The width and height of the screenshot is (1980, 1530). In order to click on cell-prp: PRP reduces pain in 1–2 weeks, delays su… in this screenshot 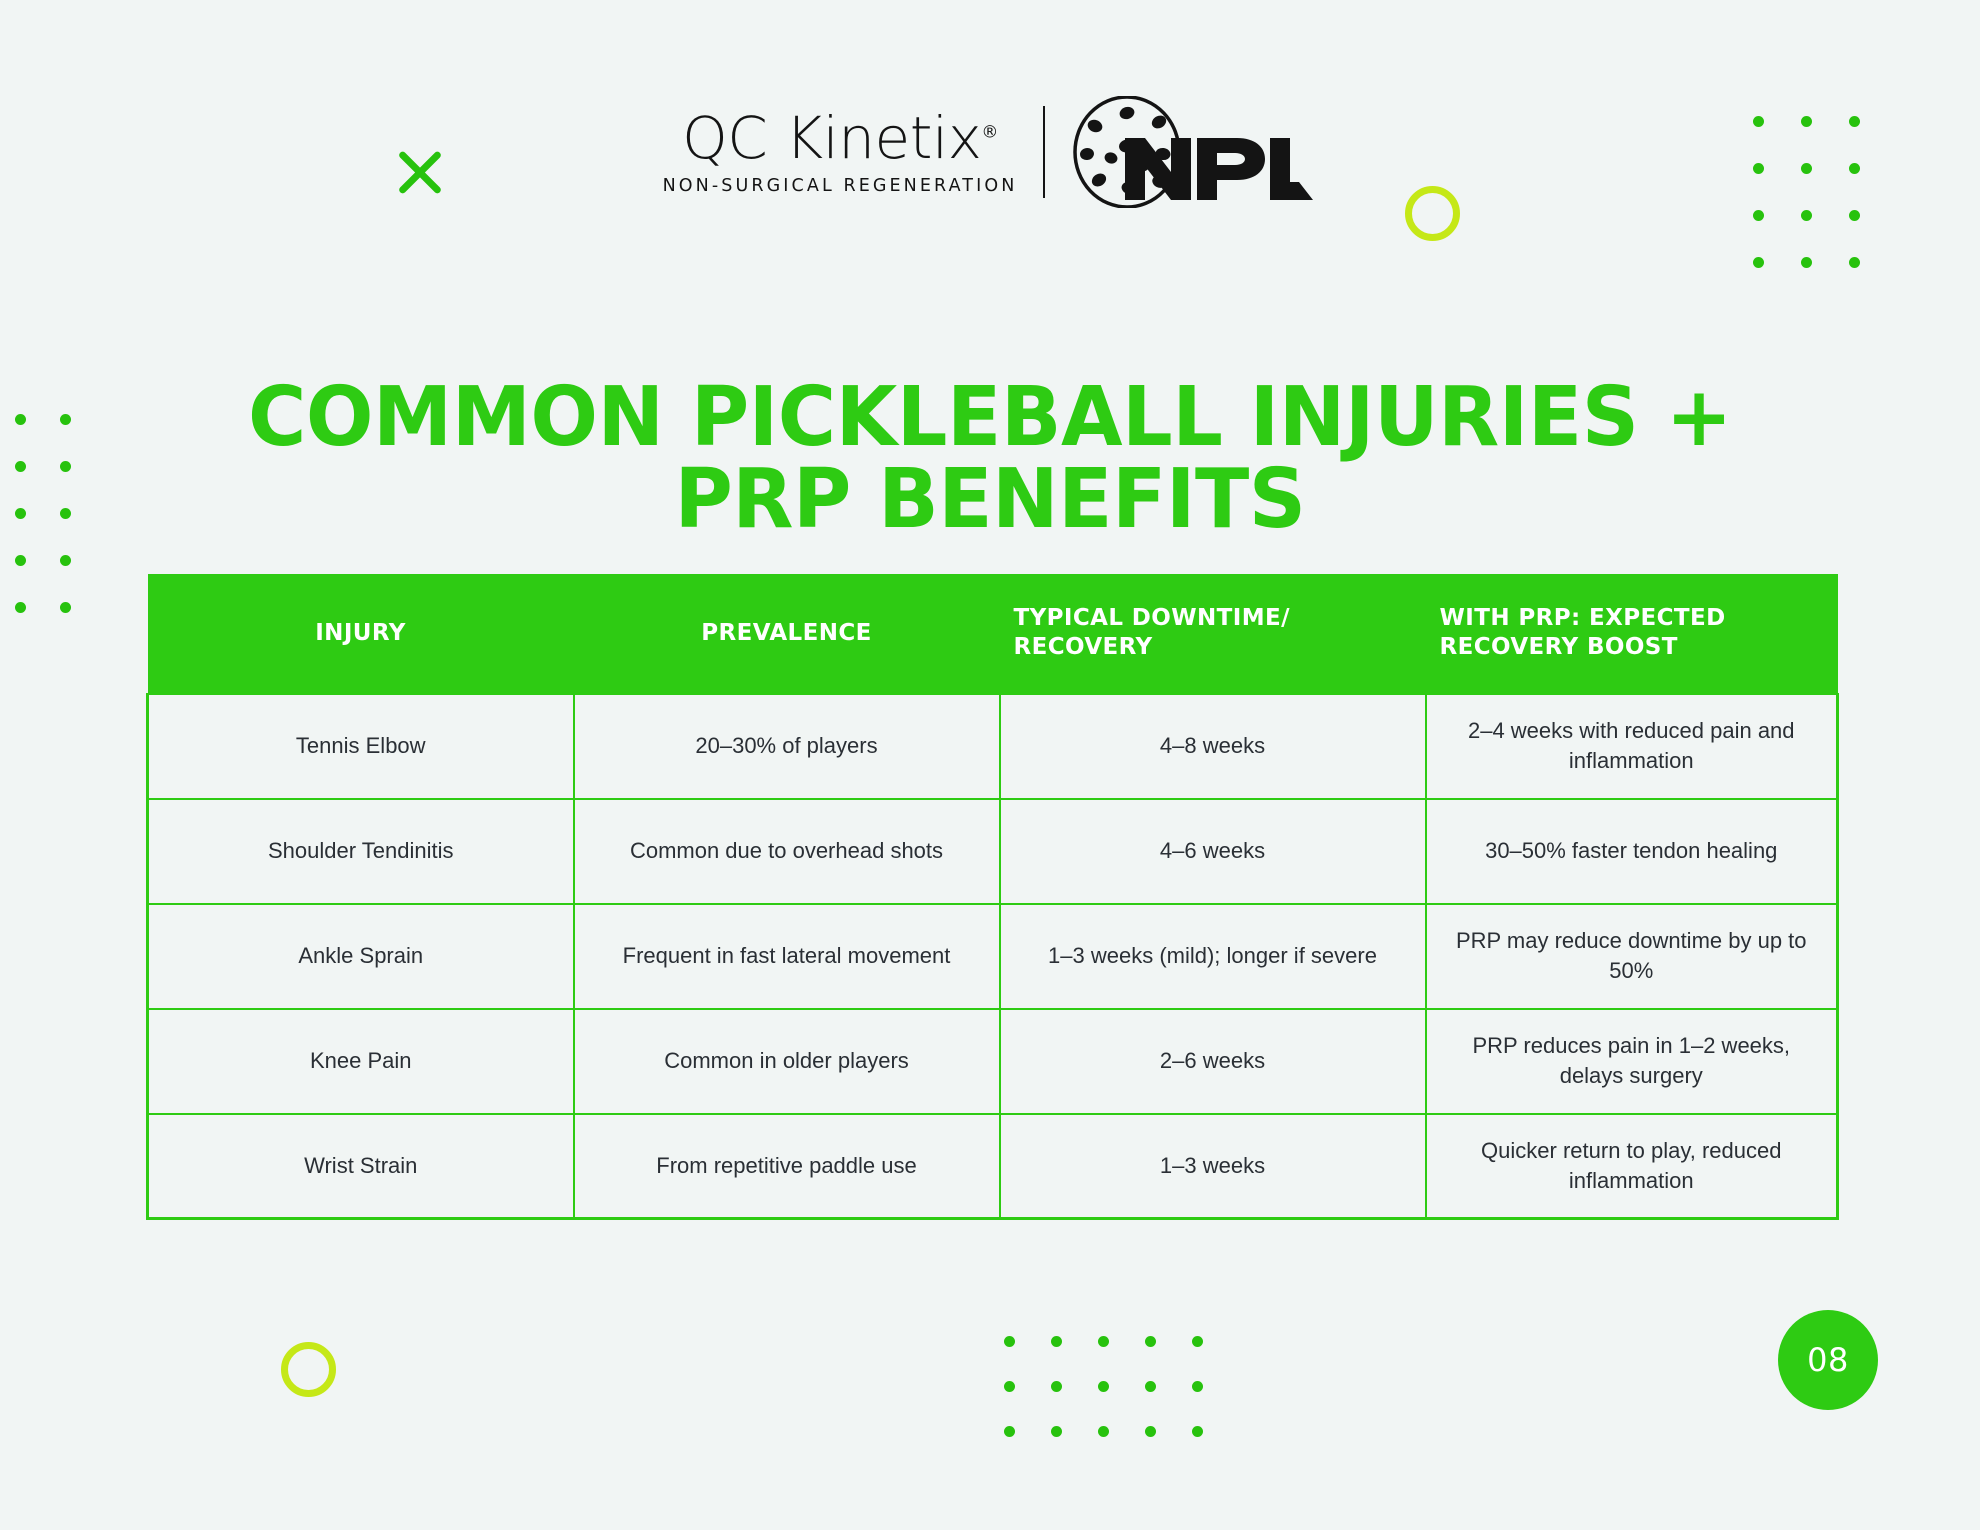, I will do `click(1631, 1061)`.